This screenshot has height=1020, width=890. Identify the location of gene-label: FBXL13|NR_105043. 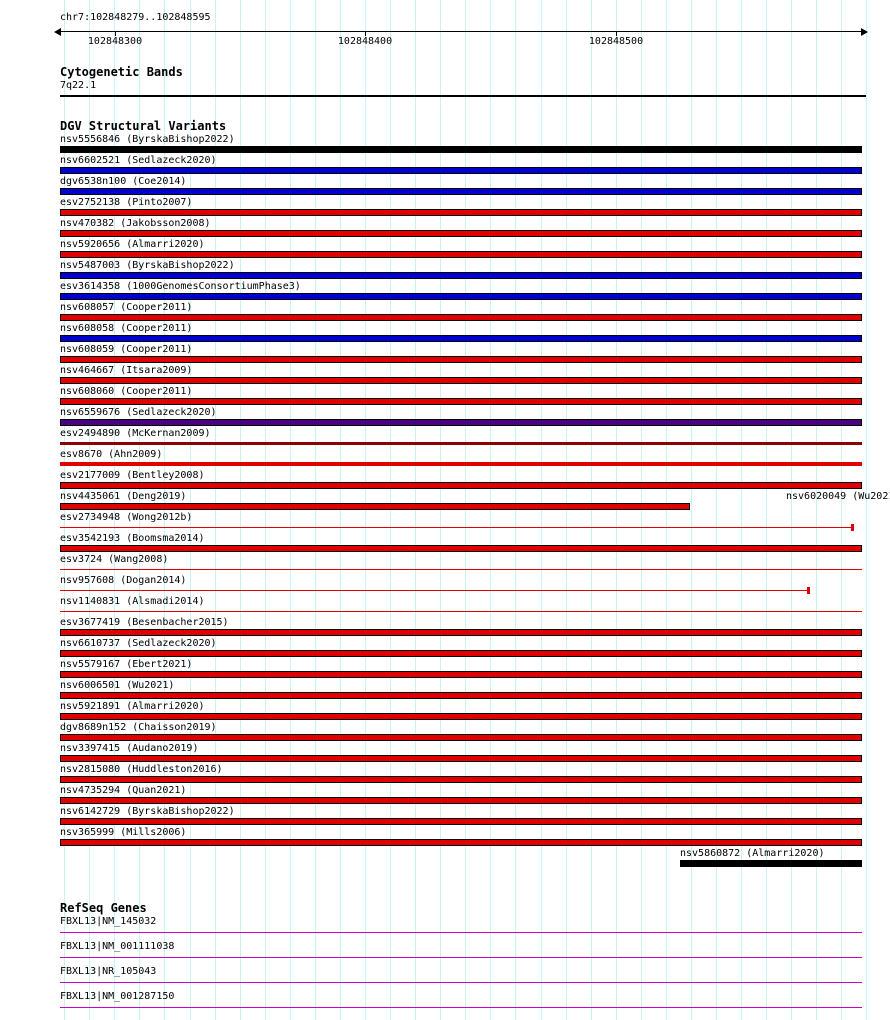
(108, 971).